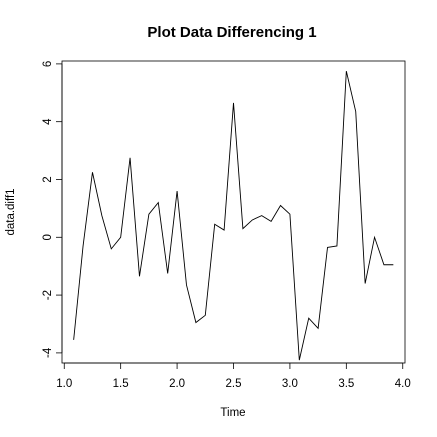 The width and height of the screenshot is (437, 437). Describe the element at coordinates (403, 384) in the screenshot. I see `x-tick-label: 4.0` at that location.